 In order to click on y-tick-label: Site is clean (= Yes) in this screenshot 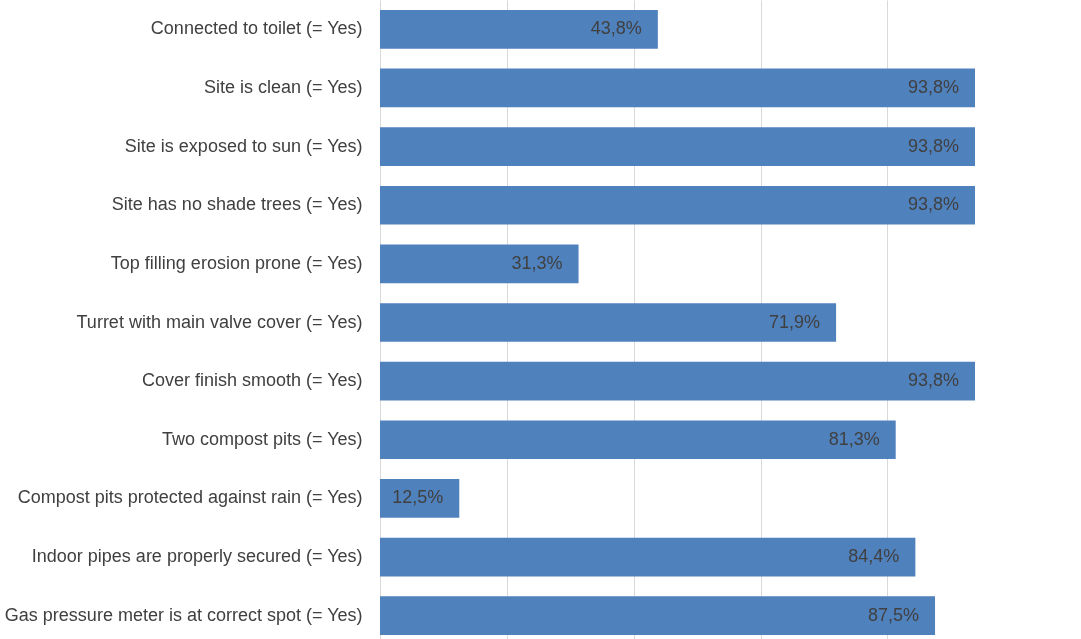, I will do `click(283, 86)`.